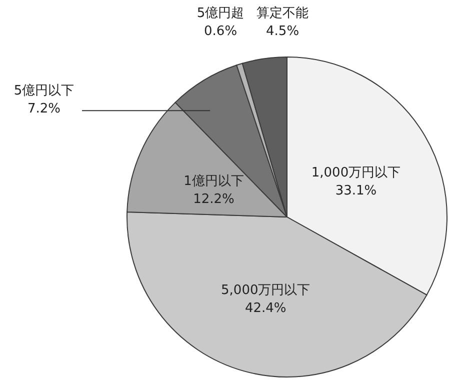 The height and width of the screenshot is (384, 450). What do you see at coordinates (44, 109) in the screenshot?
I see `data-label: 7.2%` at bounding box center [44, 109].